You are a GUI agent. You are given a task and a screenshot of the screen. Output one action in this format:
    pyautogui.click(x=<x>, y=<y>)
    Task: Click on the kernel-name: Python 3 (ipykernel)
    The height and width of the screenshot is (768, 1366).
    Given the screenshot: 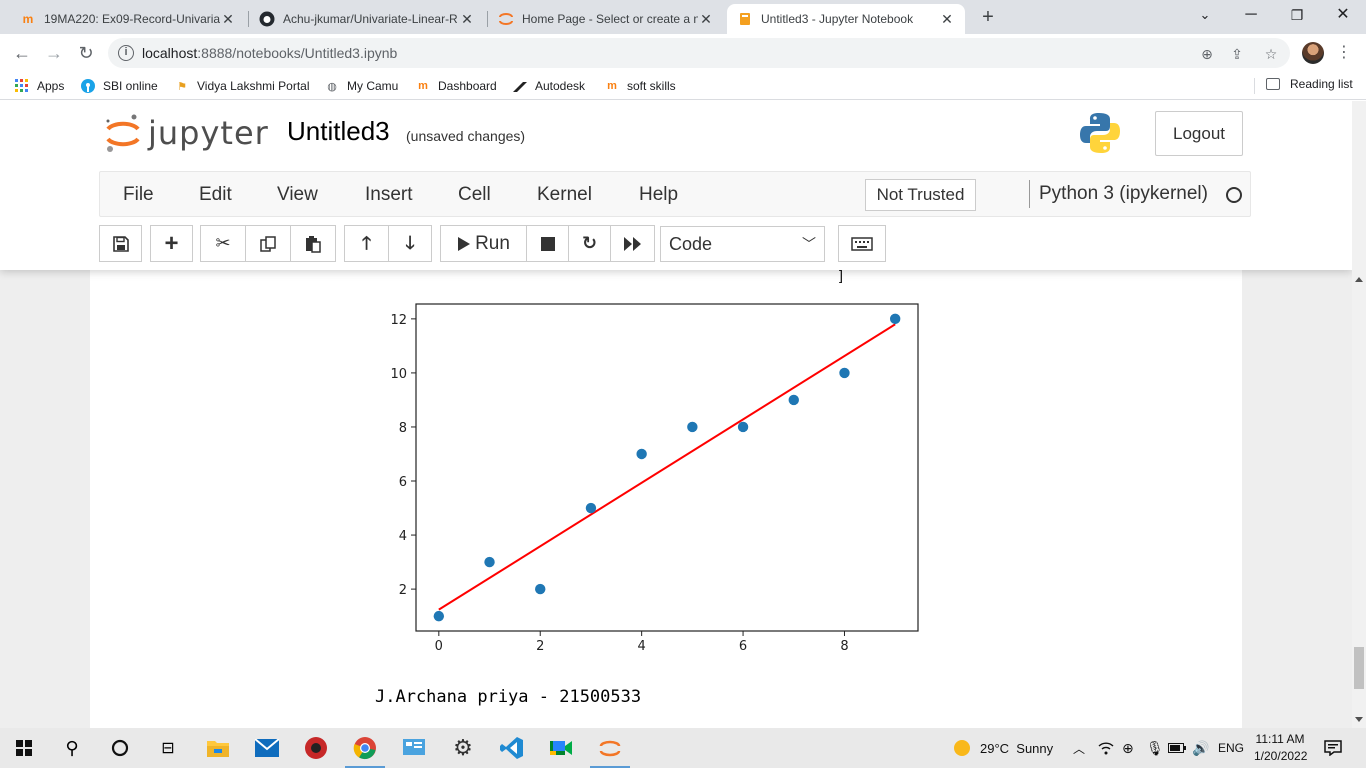 What is the action you would take?
    pyautogui.click(x=1123, y=193)
    